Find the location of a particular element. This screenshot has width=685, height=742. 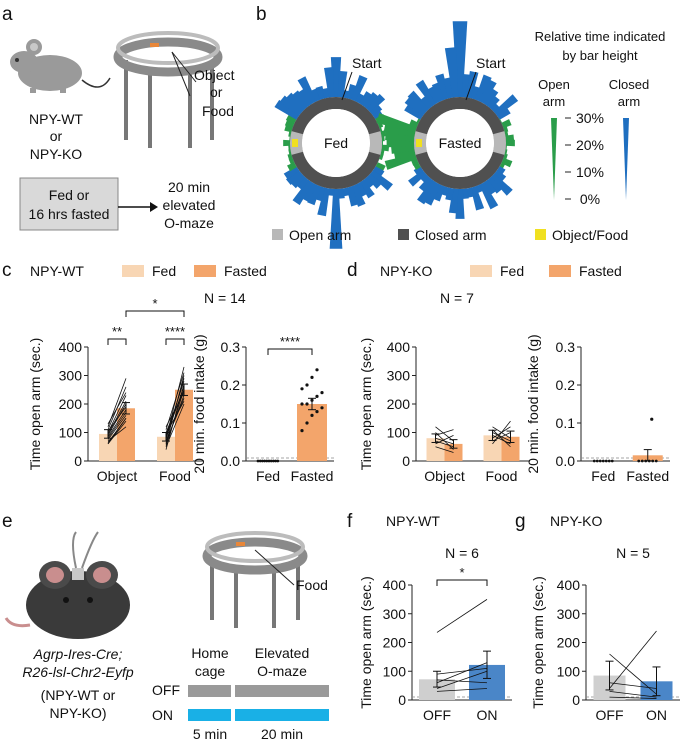

legend-swatch-object is located at coordinates (540, 234).